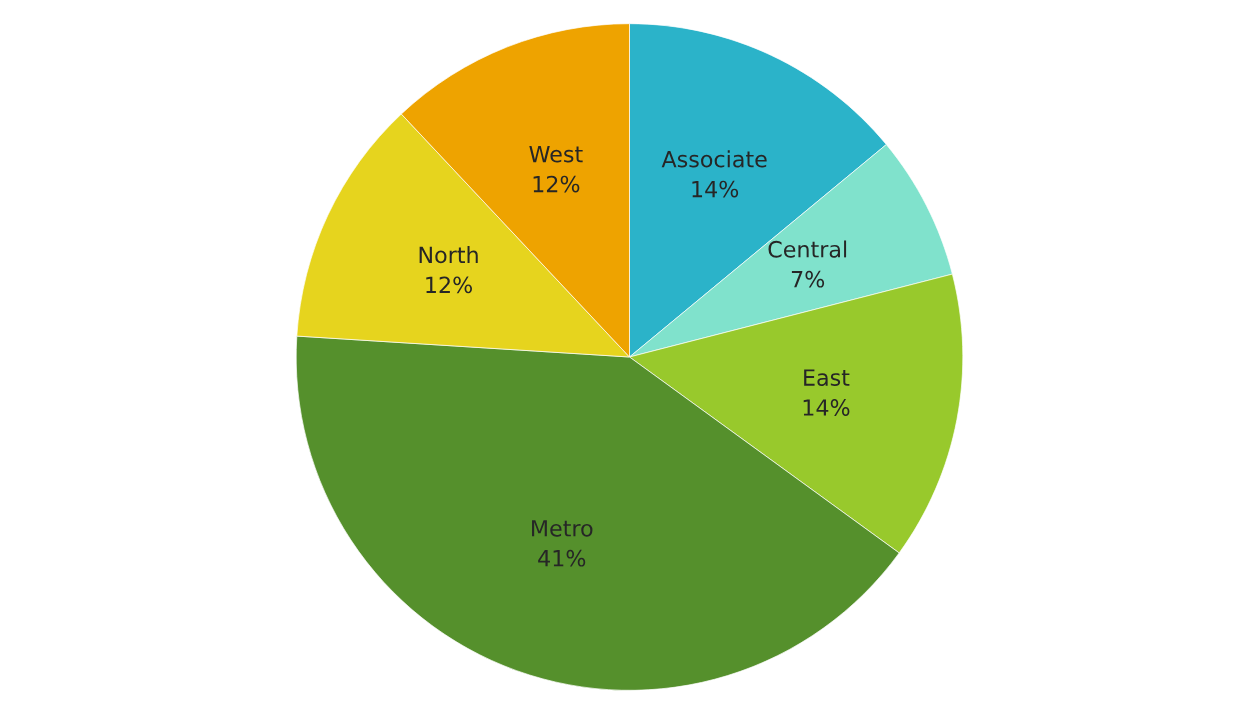  What do you see at coordinates (807, 249) in the screenshot?
I see `slice-label: Central` at bounding box center [807, 249].